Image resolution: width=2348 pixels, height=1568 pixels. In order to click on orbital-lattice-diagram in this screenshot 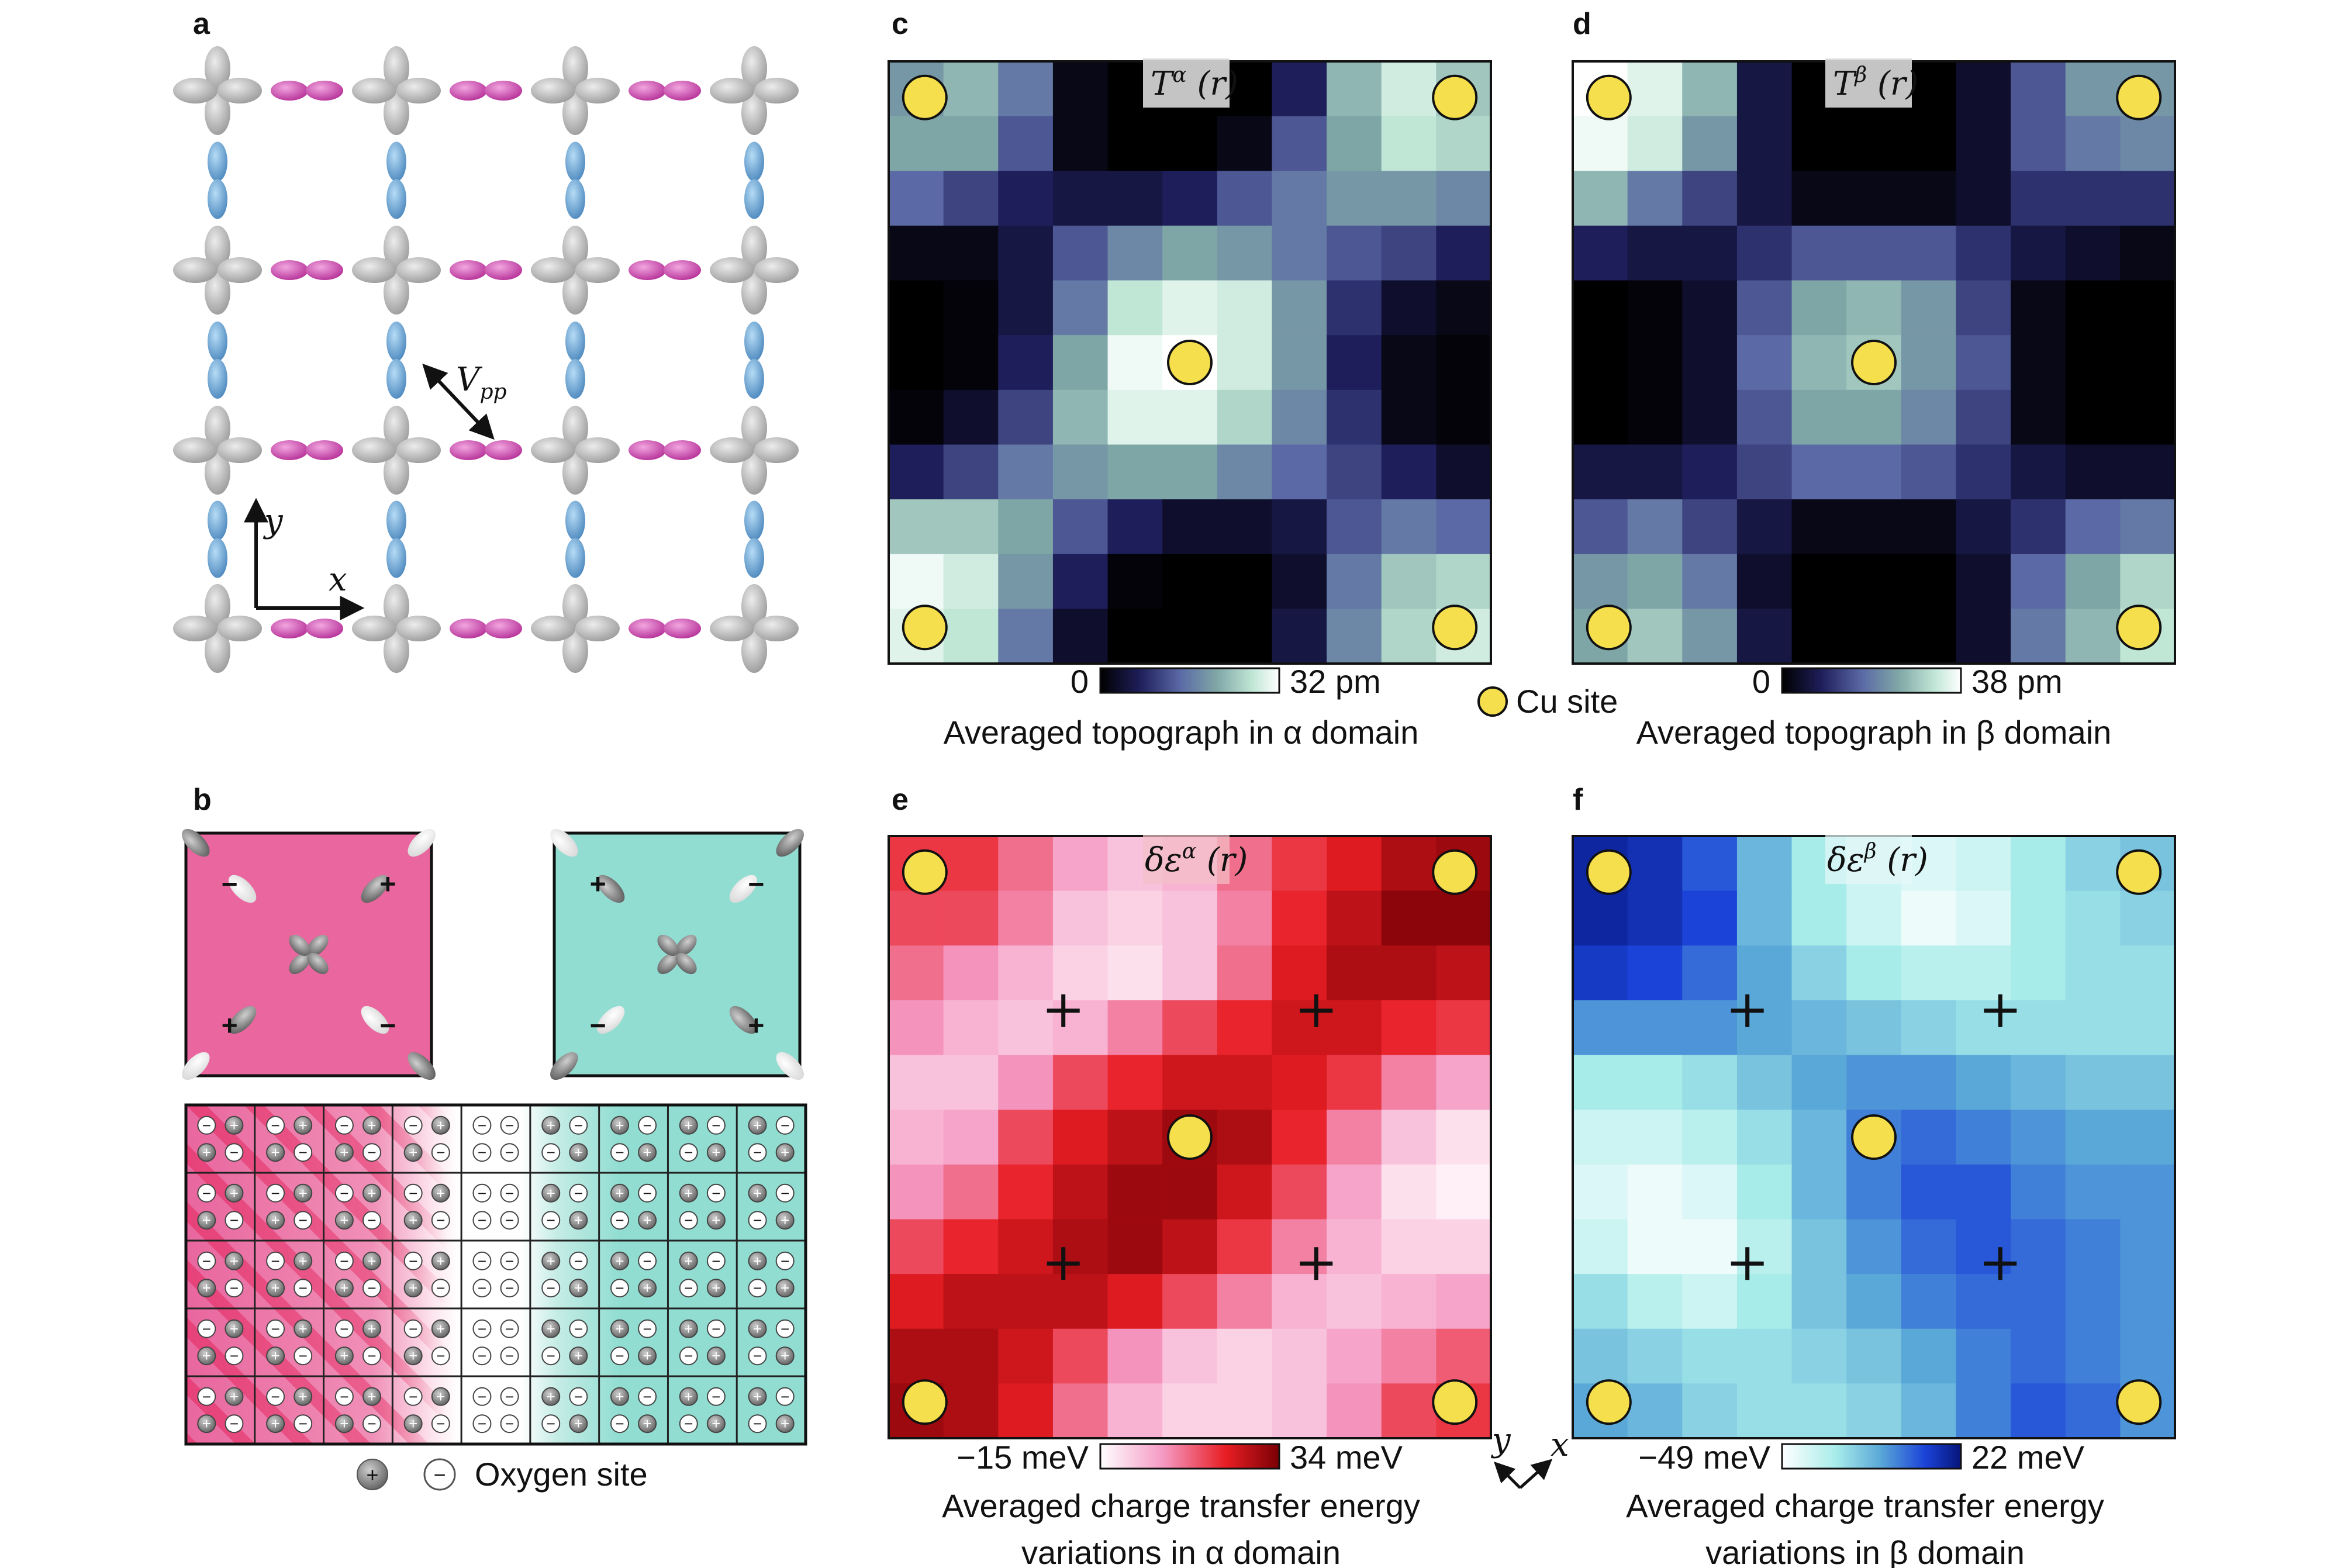, I will do `click(486, 360)`.